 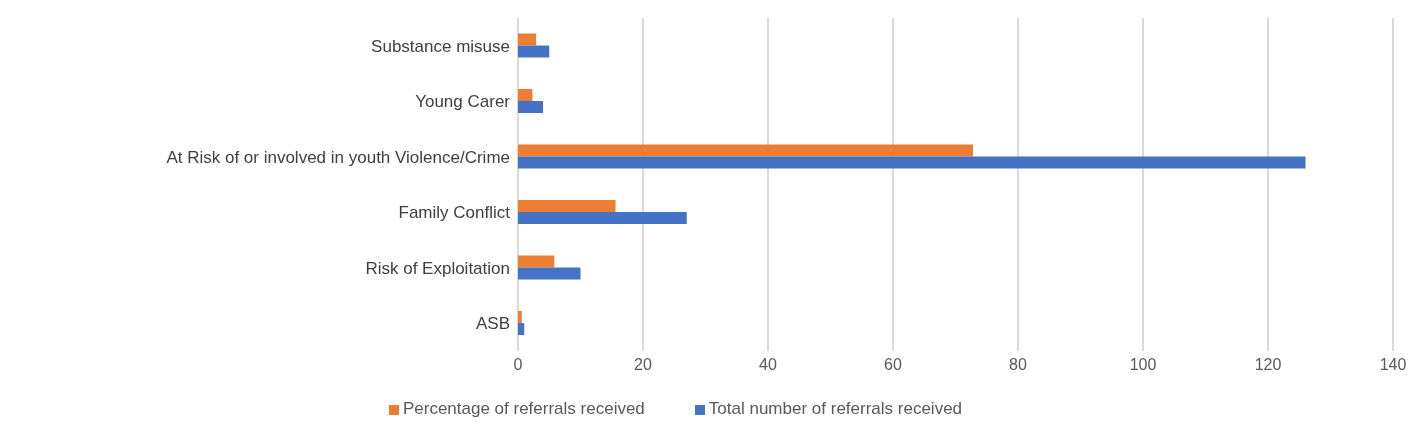 I want to click on x-tick-label: 20, so click(x=643, y=365).